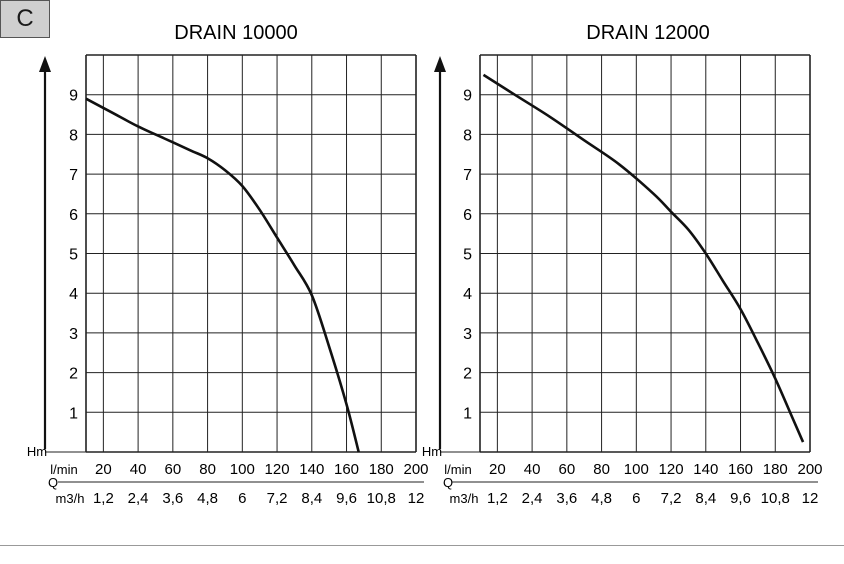  Describe the element at coordinates (448, 482) in the screenshot. I see `chart2-q-label: Q` at that location.